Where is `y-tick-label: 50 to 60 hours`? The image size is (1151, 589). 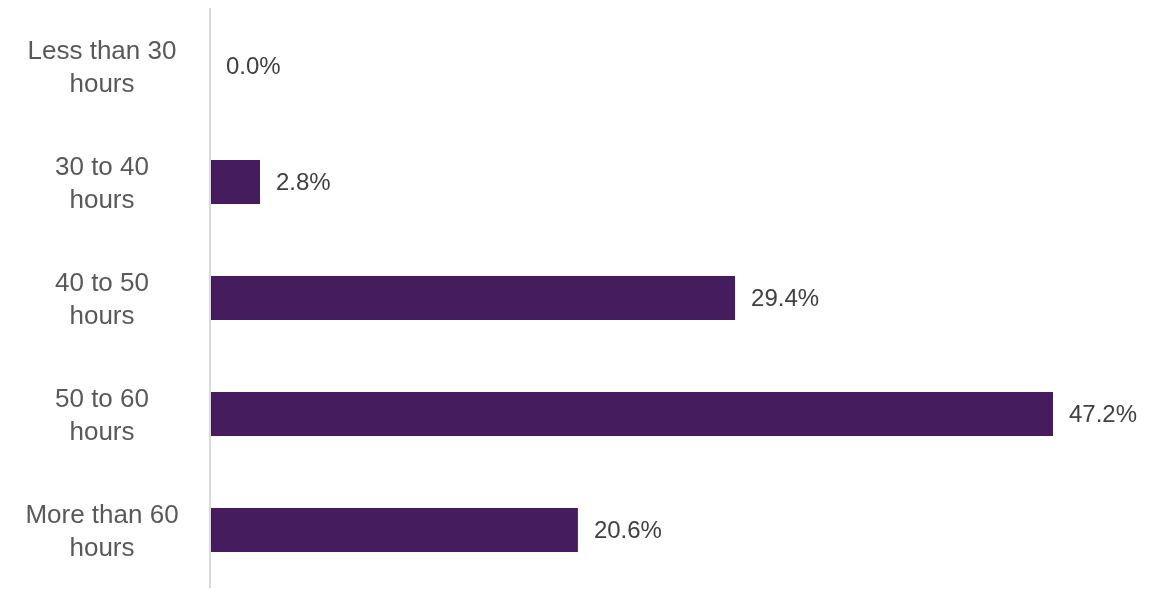 y-tick-label: 50 to 60 hours is located at coordinates (102, 414).